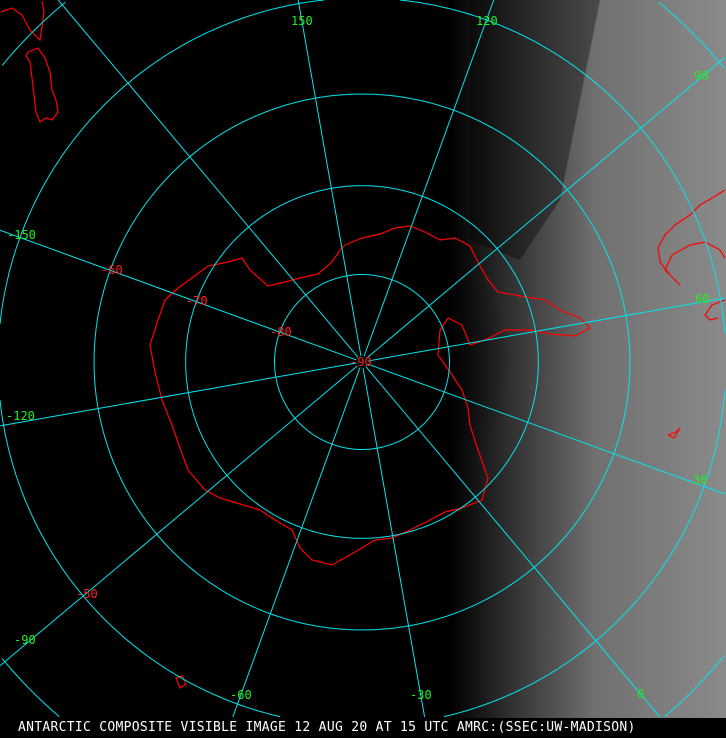  Describe the element at coordinates (701, 76) in the screenshot. I see `lon-label-90: 90` at that location.